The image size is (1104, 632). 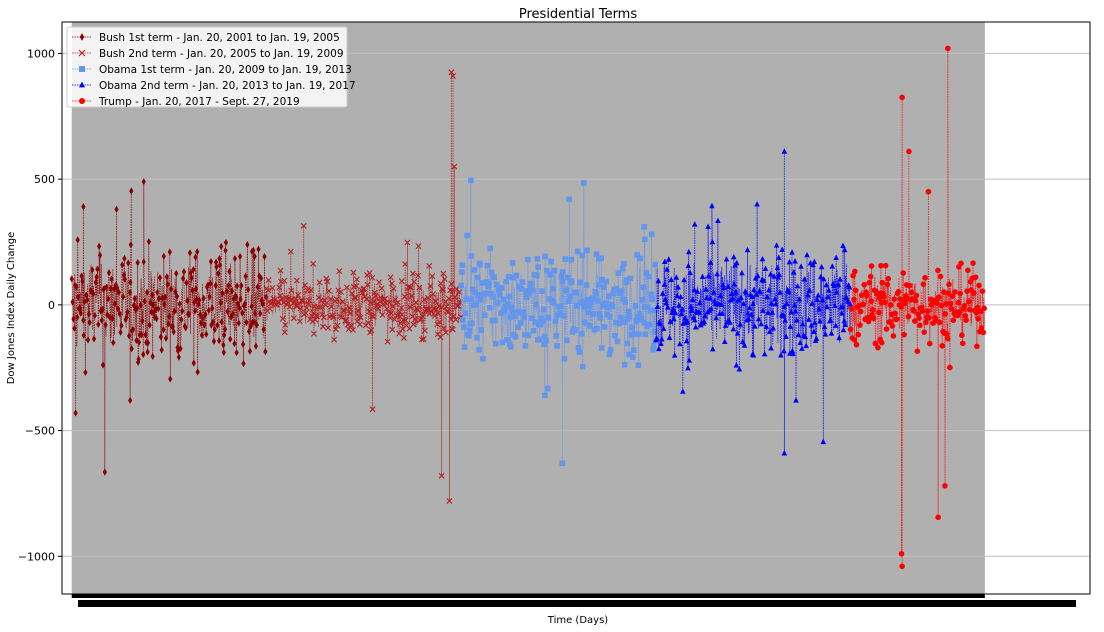 What do you see at coordinates (573, 600) in the screenshot?
I see `x-axis-ticks` at bounding box center [573, 600].